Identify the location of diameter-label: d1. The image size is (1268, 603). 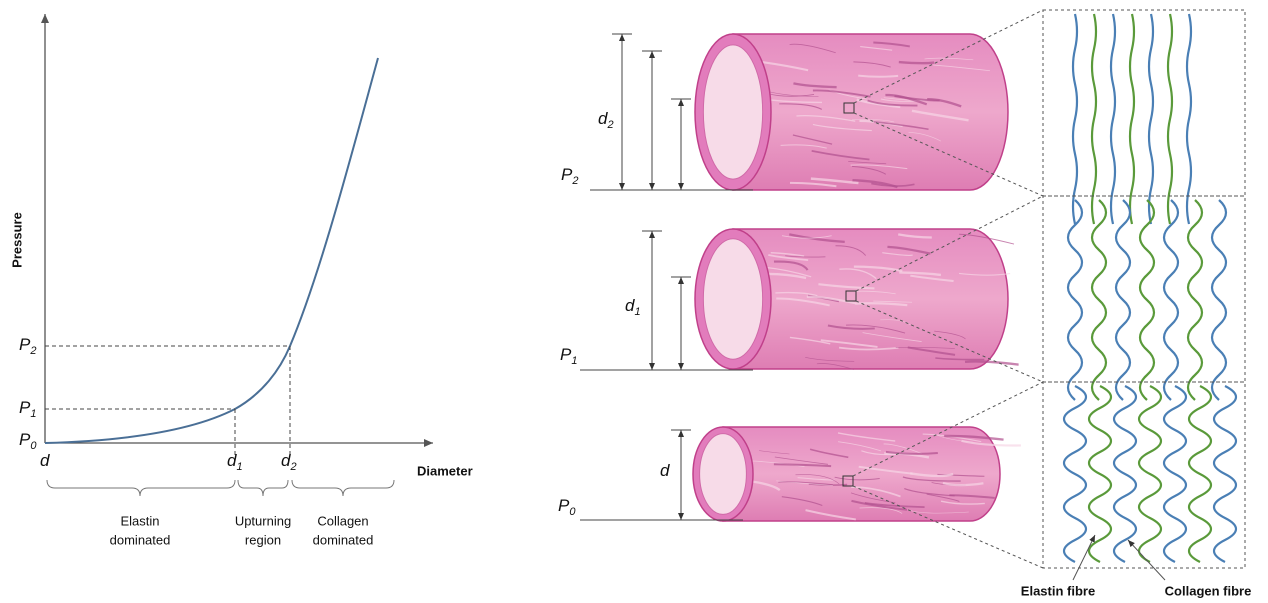
(633, 306).